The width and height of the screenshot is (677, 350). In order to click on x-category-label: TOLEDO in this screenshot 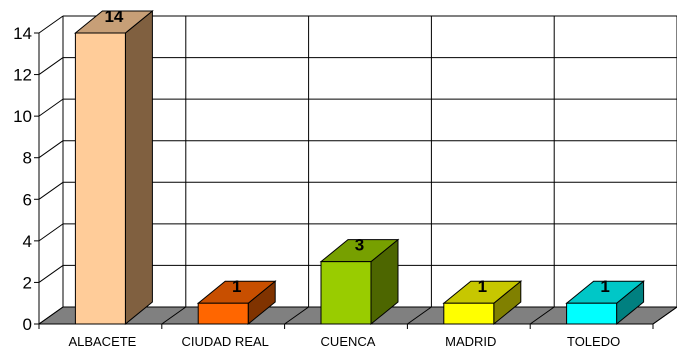, I will do `click(593, 341)`.